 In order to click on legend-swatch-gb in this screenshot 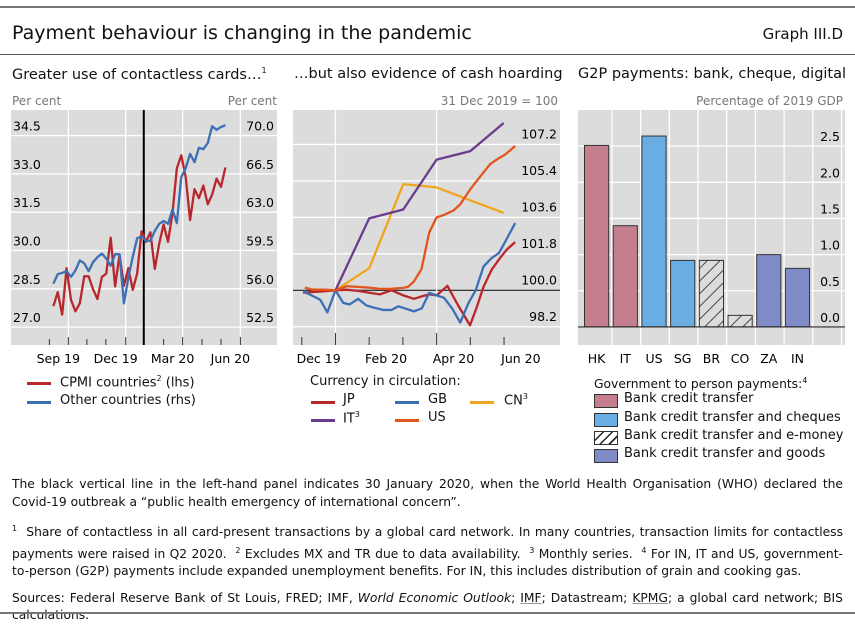, I will do `click(407, 402)`.